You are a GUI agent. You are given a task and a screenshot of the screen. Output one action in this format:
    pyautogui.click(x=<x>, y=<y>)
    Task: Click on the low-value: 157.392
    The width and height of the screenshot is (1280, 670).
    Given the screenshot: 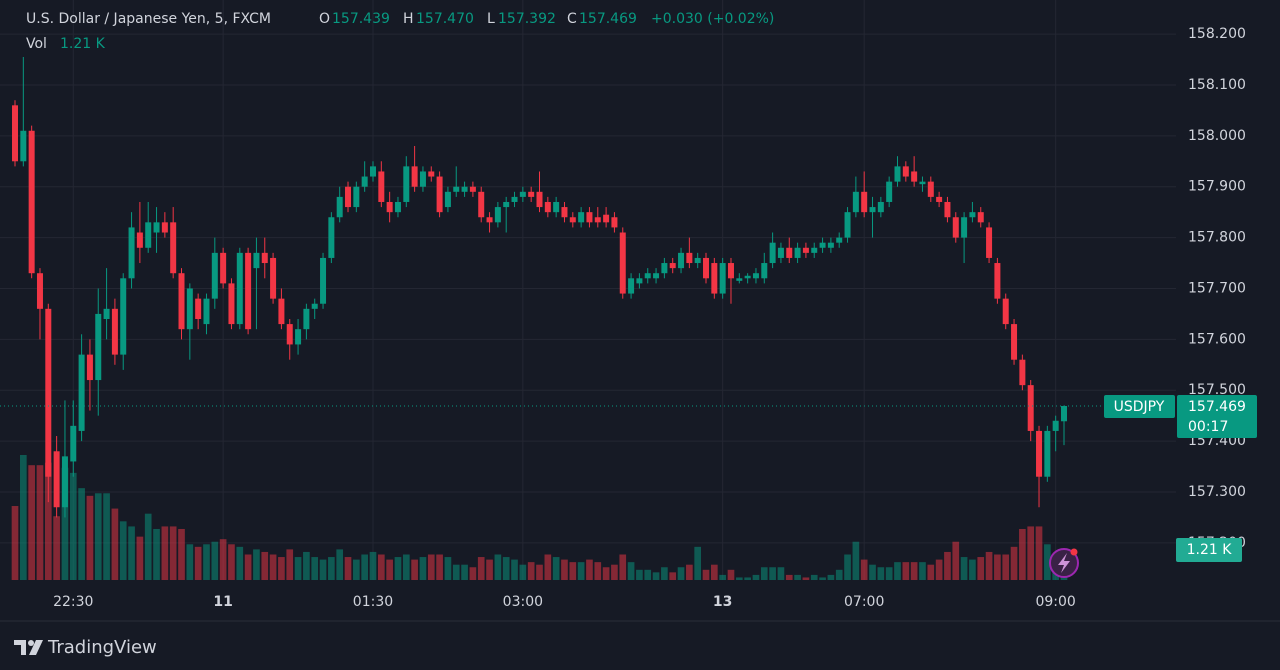 What is the action you would take?
    pyautogui.click(x=527, y=19)
    